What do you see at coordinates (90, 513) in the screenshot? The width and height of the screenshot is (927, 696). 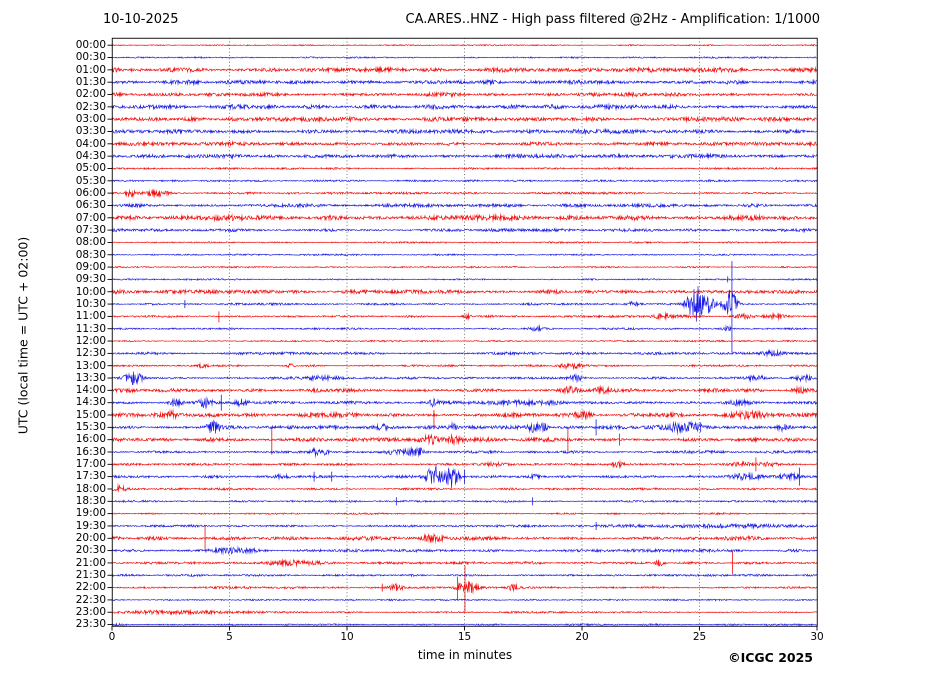 I see `y-tick-label: 19:00` at bounding box center [90, 513].